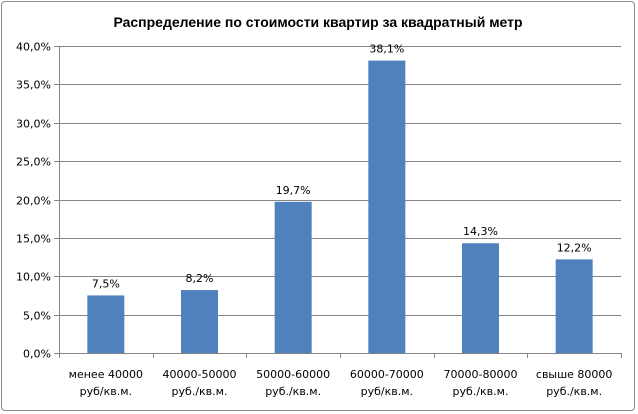  What do you see at coordinates (37, 354) in the screenshot?
I see `y-tick-label: 0,0%` at bounding box center [37, 354].